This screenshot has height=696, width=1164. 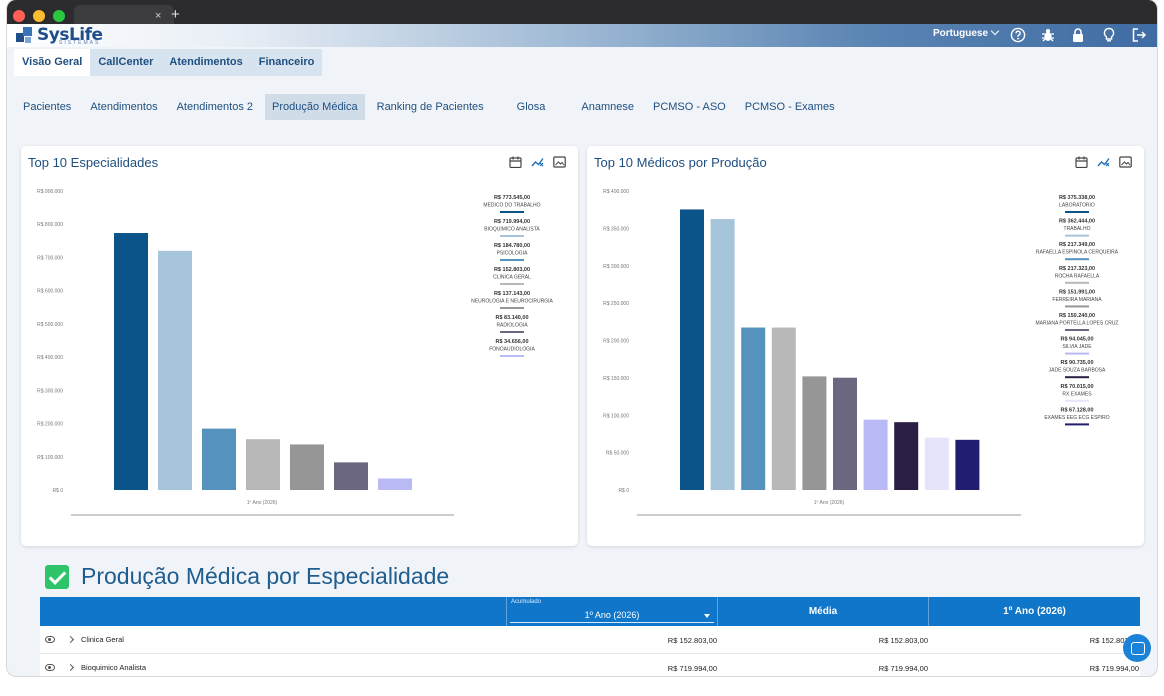 I want to click on row-value-year: R$ 152.803,00, so click(x=1114, y=640).